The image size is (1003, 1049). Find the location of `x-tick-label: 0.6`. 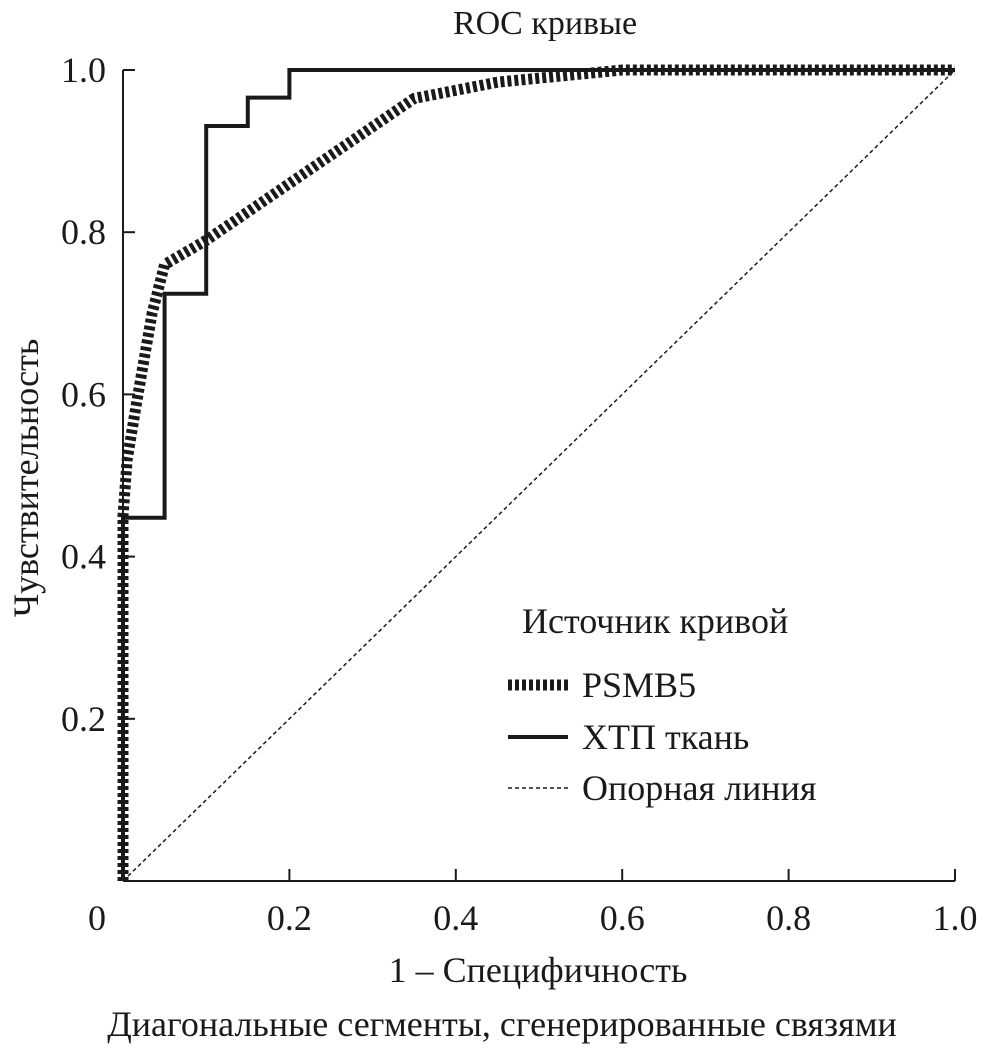

x-tick-label: 0.6 is located at coordinates (622, 918).